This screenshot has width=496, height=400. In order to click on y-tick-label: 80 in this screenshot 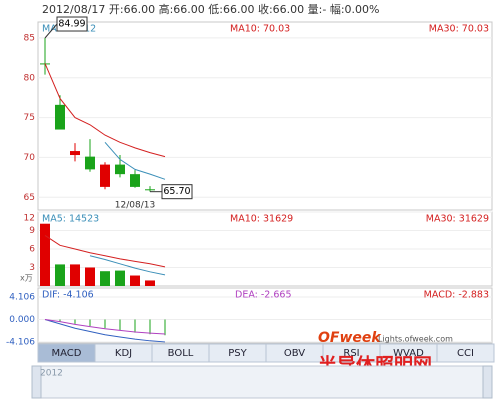, I will do `click(30, 78)`.